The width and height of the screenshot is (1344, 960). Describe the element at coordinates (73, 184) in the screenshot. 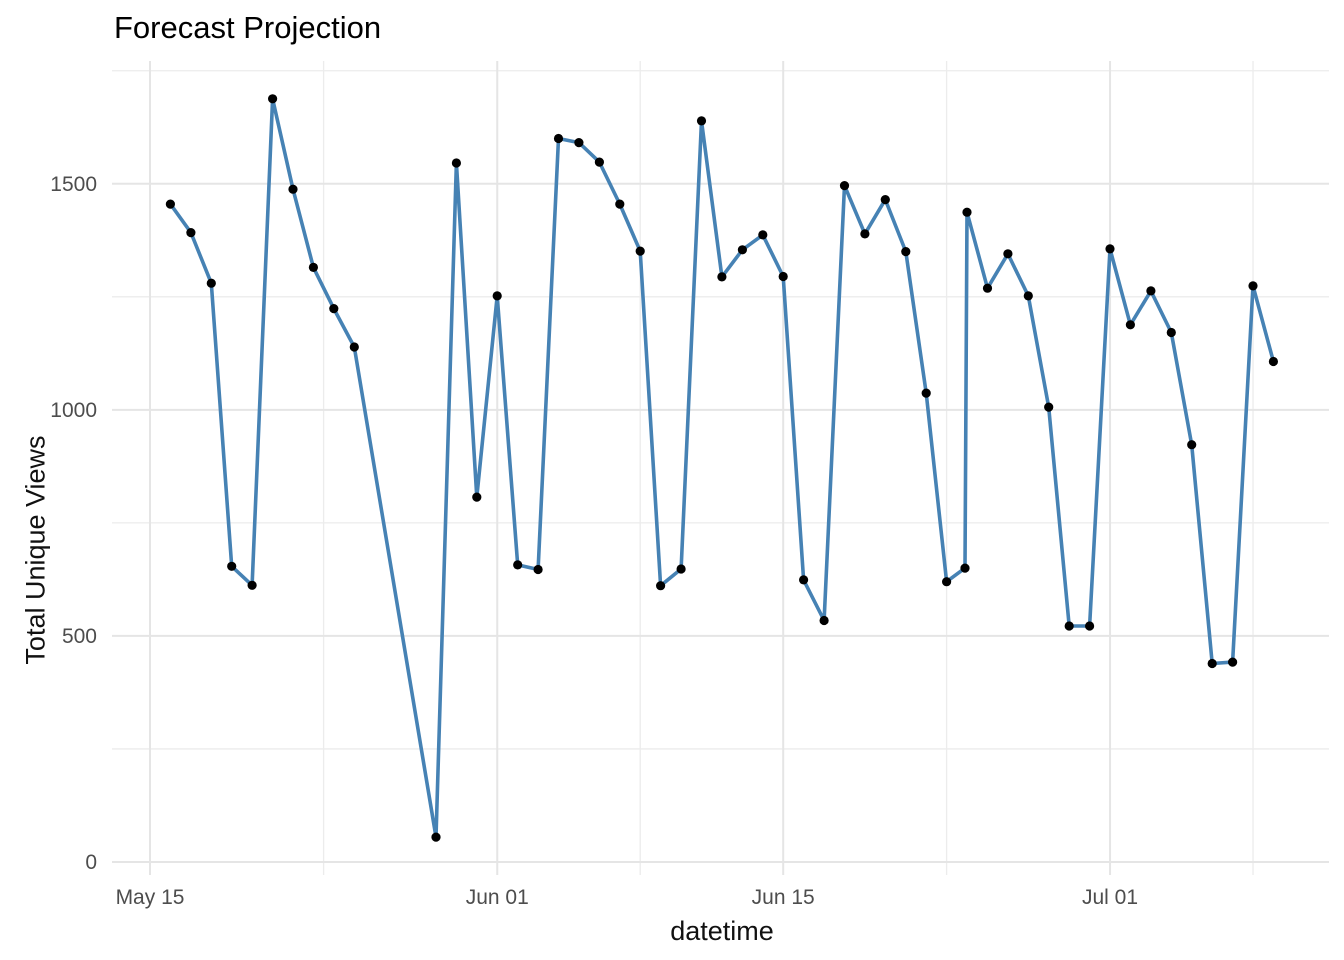

I see `y-tick-label: 1500` at that location.